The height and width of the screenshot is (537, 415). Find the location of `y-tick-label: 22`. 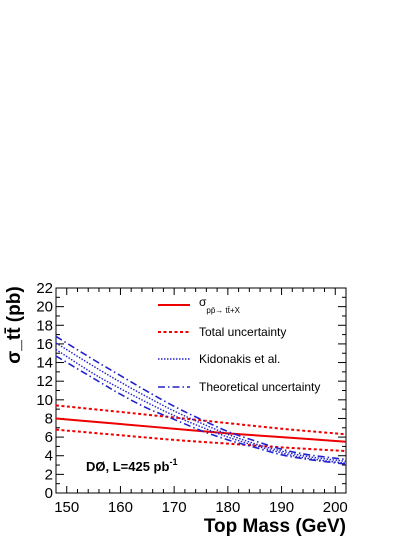

y-tick-label: 22 is located at coordinates (44, 288).